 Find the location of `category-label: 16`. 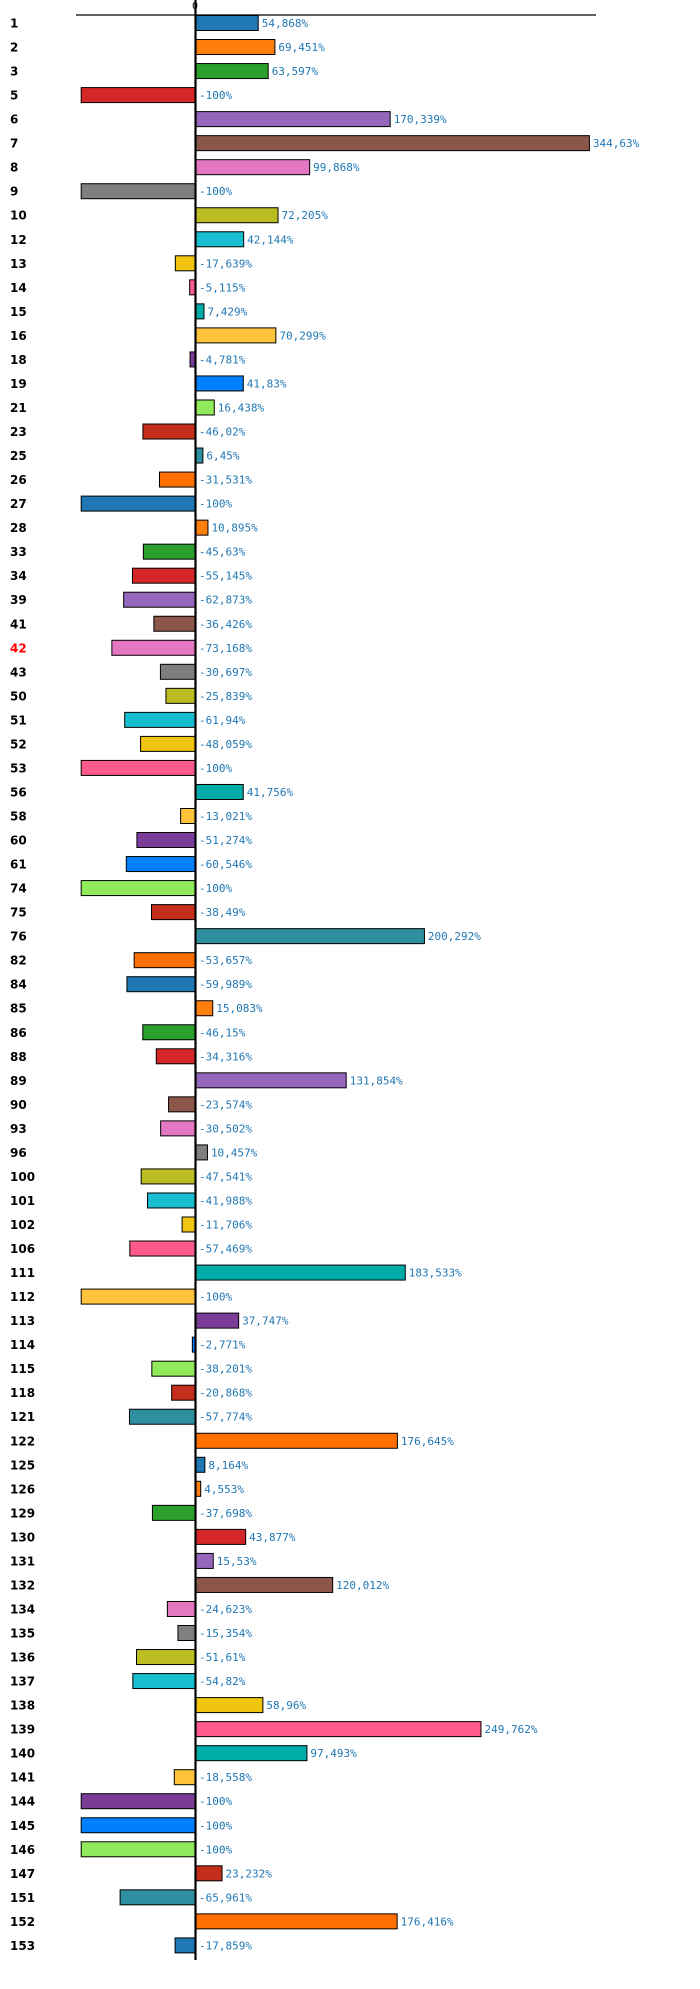

category-label: 16 is located at coordinates (18, 336).